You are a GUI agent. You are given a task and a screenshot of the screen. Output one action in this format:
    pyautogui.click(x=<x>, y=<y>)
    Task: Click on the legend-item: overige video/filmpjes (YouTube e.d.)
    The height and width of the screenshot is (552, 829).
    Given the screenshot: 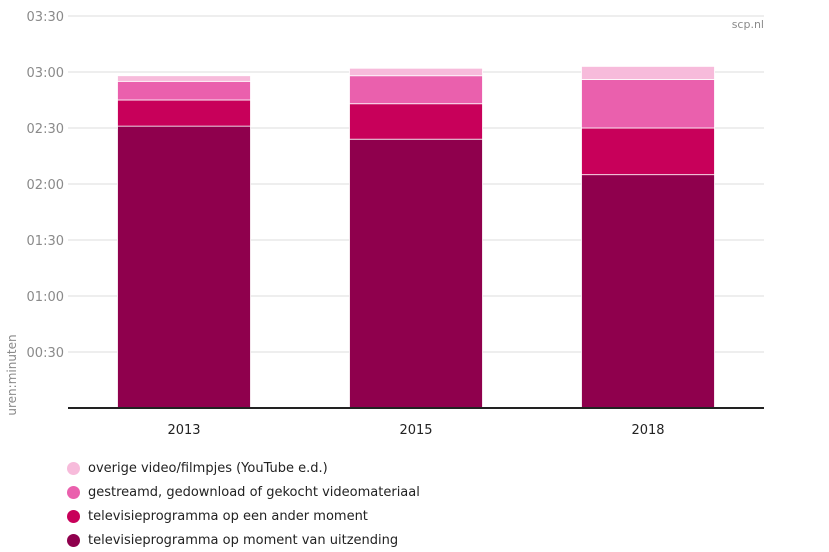 What is the action you would take?
    pyautogui.click(x=242, y=468)
    